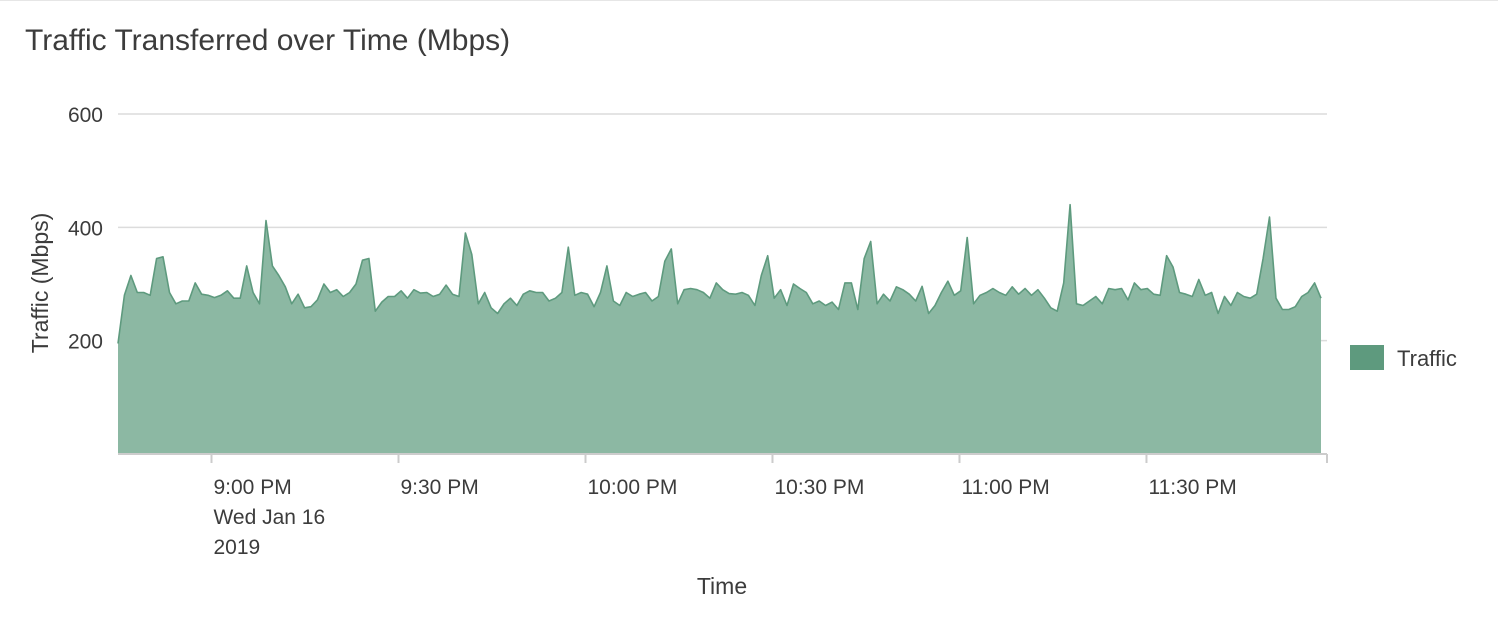 The image size is (1498, 630). Describe the element at coordinates (269, 517) in the screenshot. I see `x-tick-label-0: 9:00 PM Wed Jan 16 2019` at that location.